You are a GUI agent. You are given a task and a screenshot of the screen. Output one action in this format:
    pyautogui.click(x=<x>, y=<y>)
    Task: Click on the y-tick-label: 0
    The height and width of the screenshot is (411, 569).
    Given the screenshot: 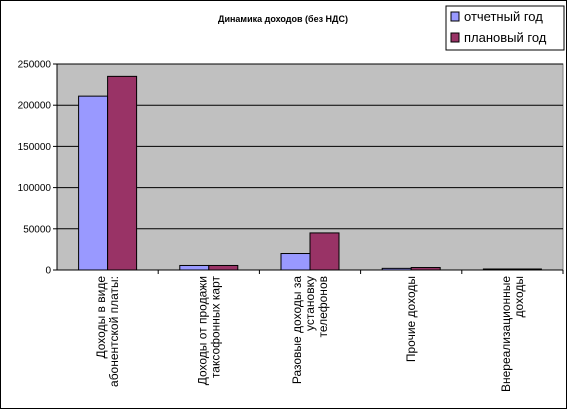 What is the action you would take?
    pyautogui.click(x=48, y=271)
    